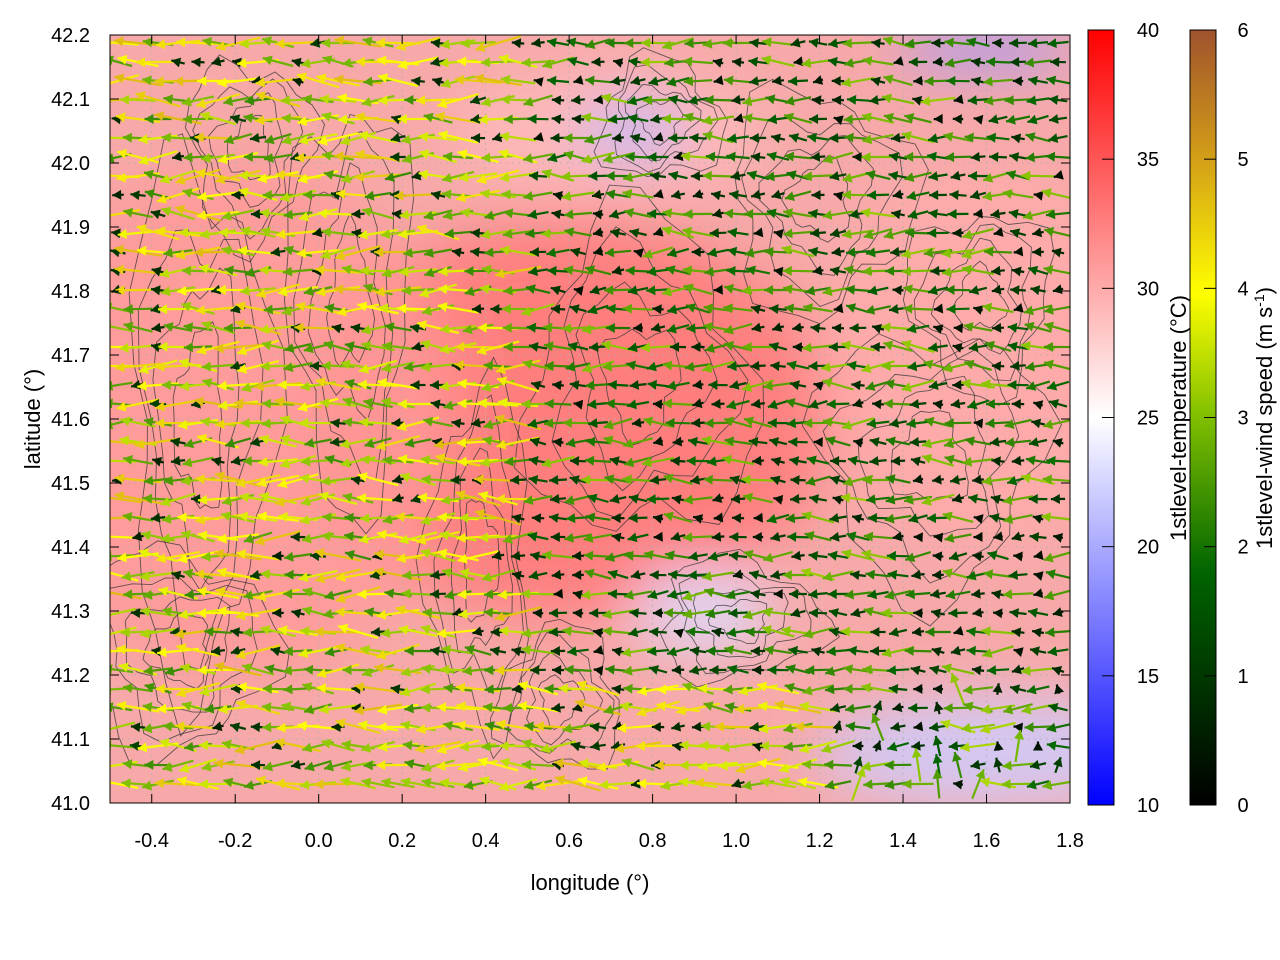 The width and height of the screenshot is (1280, 960). I want to click on x-tick-label: 1.0, so click(736, 841).